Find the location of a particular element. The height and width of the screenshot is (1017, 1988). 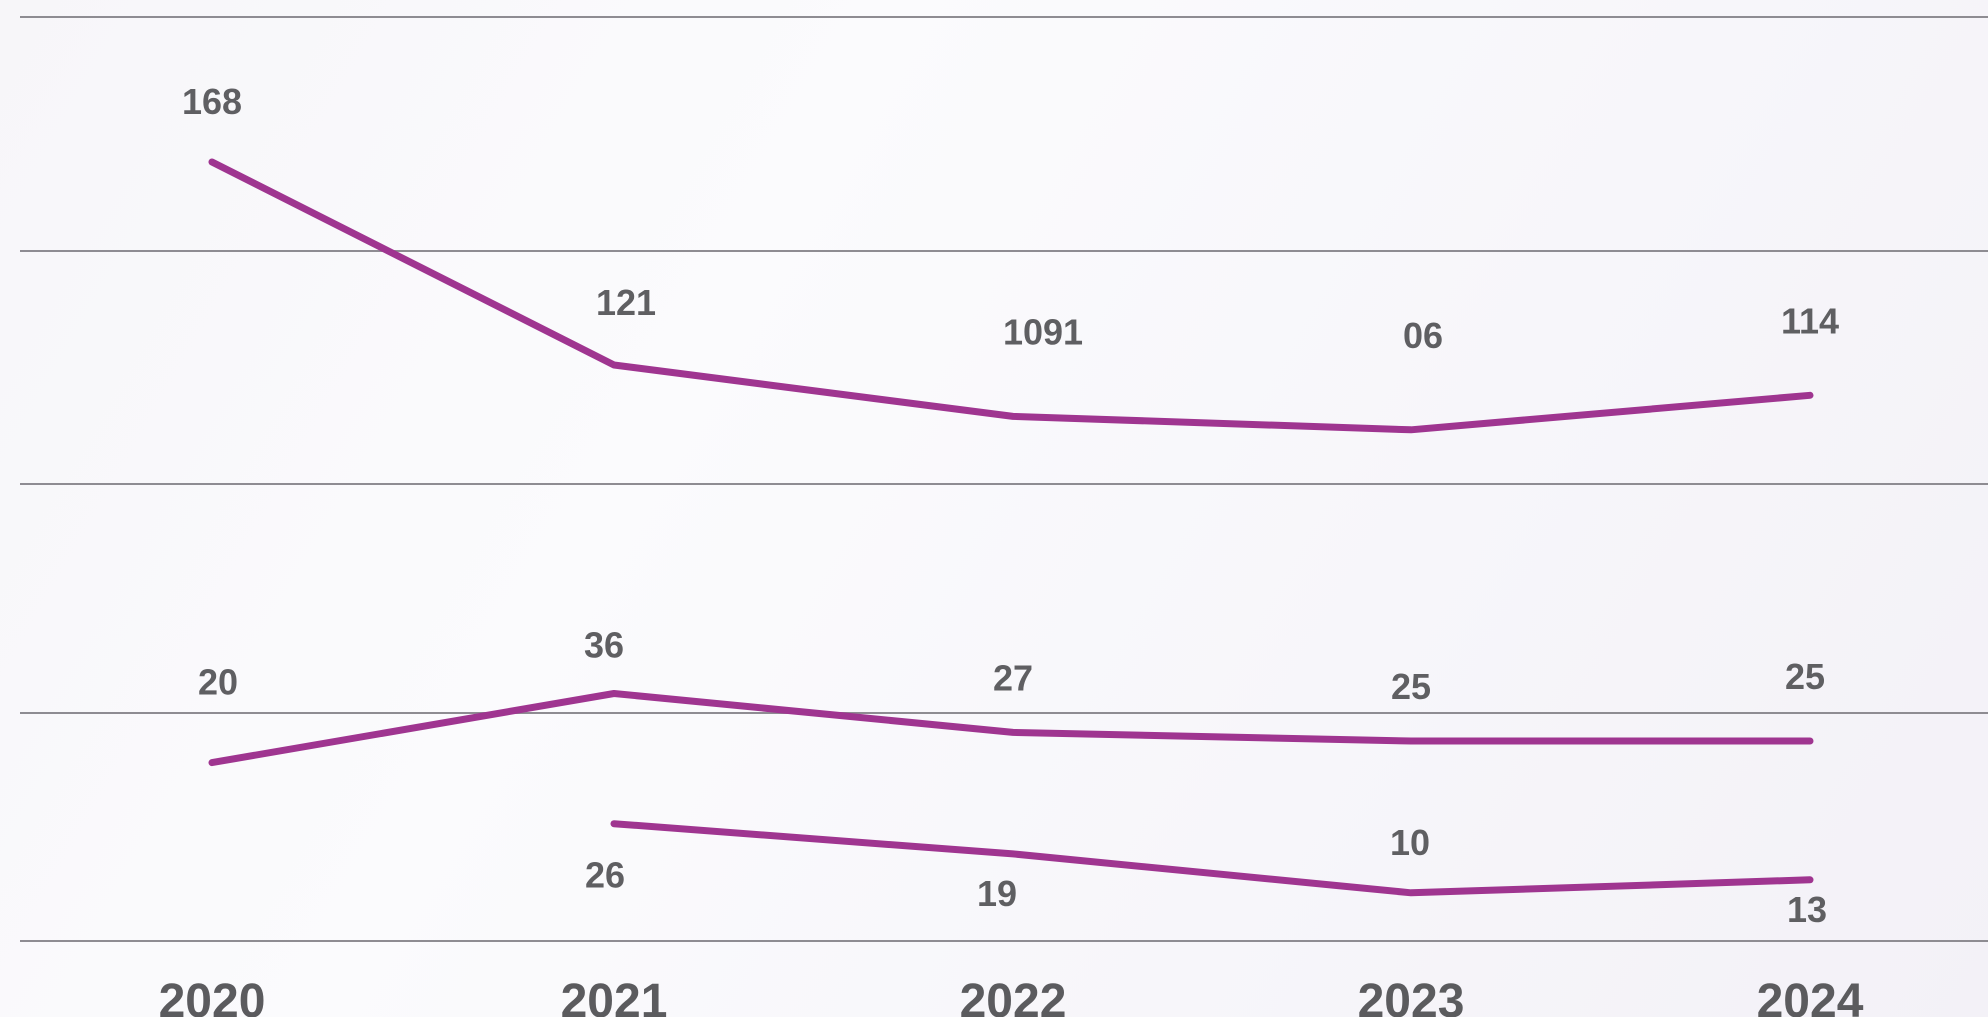

x-tick-label: 2020 is located at coordinates (212, 996).